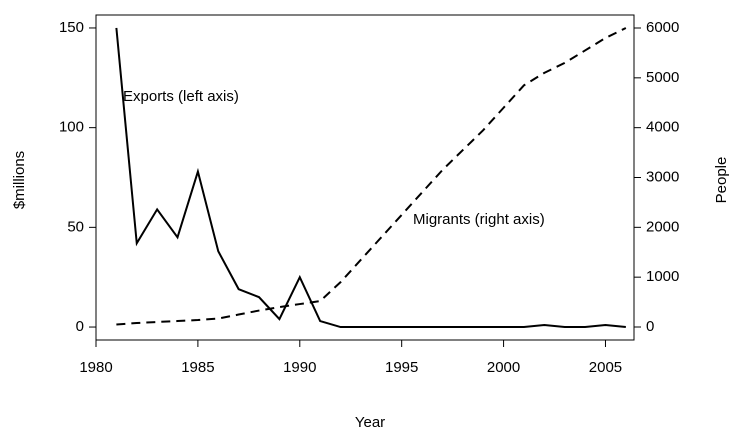  I want to click on y2-tick-label: 4000, so click(662, 127).